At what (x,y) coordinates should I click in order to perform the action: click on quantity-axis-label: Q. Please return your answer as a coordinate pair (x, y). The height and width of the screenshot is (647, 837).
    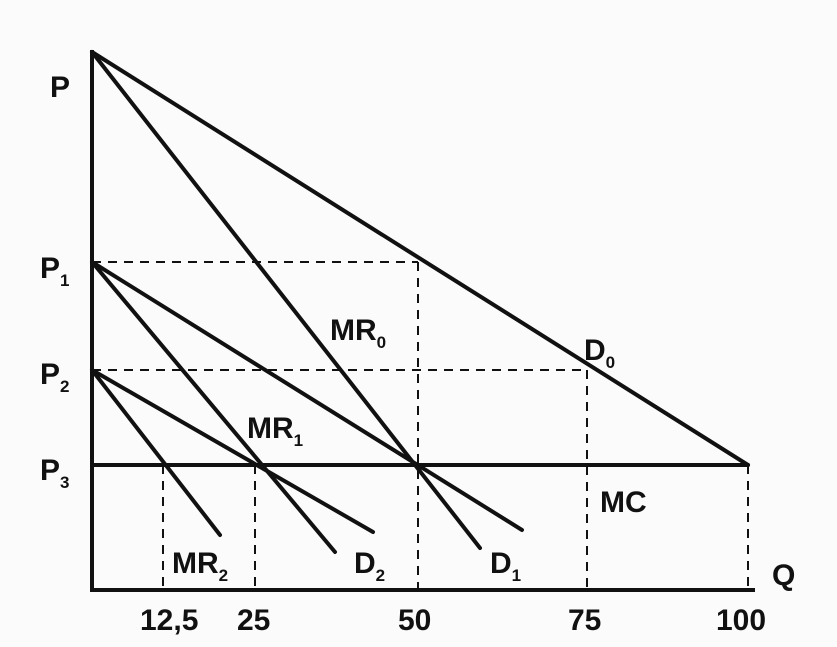
    Looking at the image, I should click on (783, 575).